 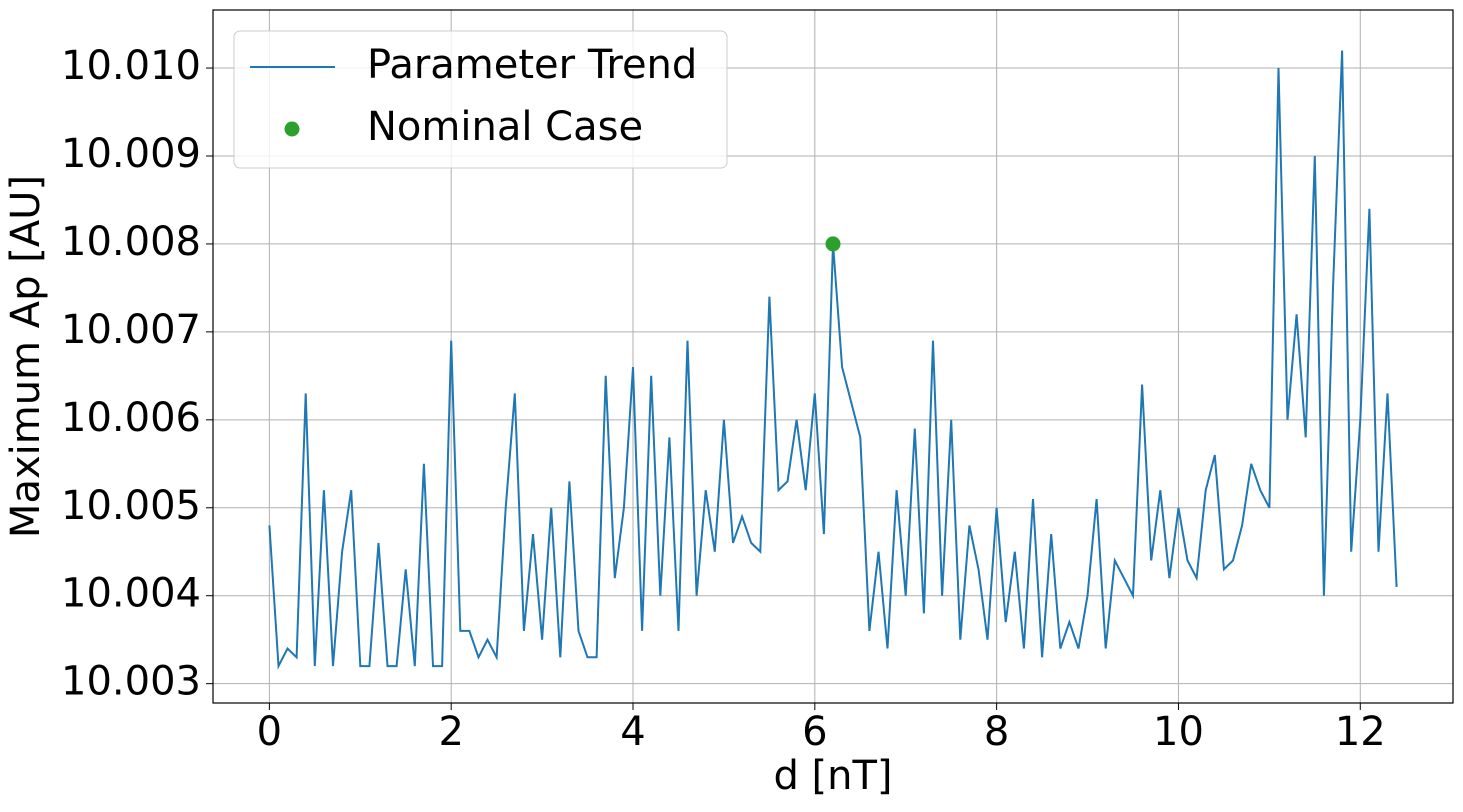 I want to click on legend-box, so click(x=480, y=99).